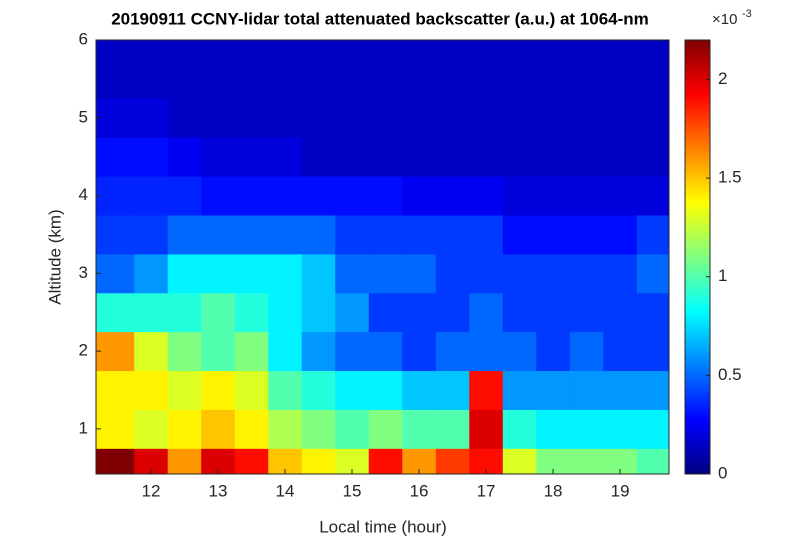  I want to click on colorbar-tick-label: 2, so click(722, 78).